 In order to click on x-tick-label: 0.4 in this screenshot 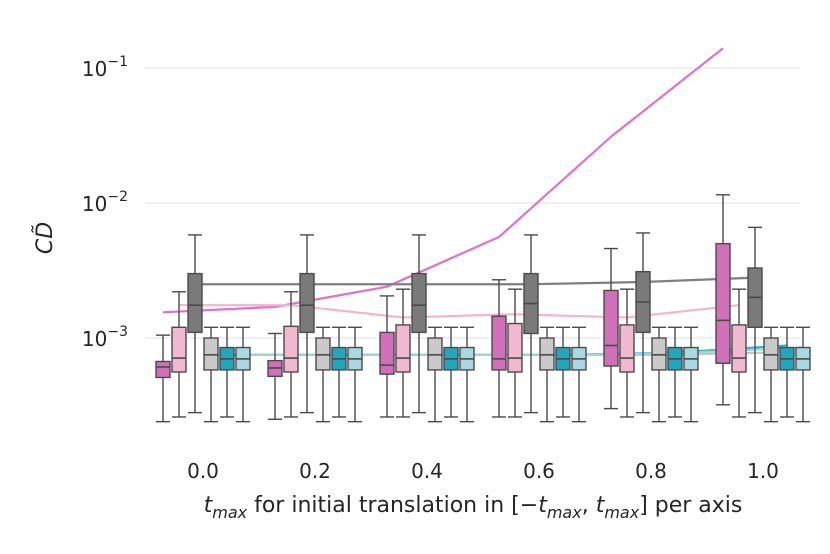, I will do `click(427, 471)`.